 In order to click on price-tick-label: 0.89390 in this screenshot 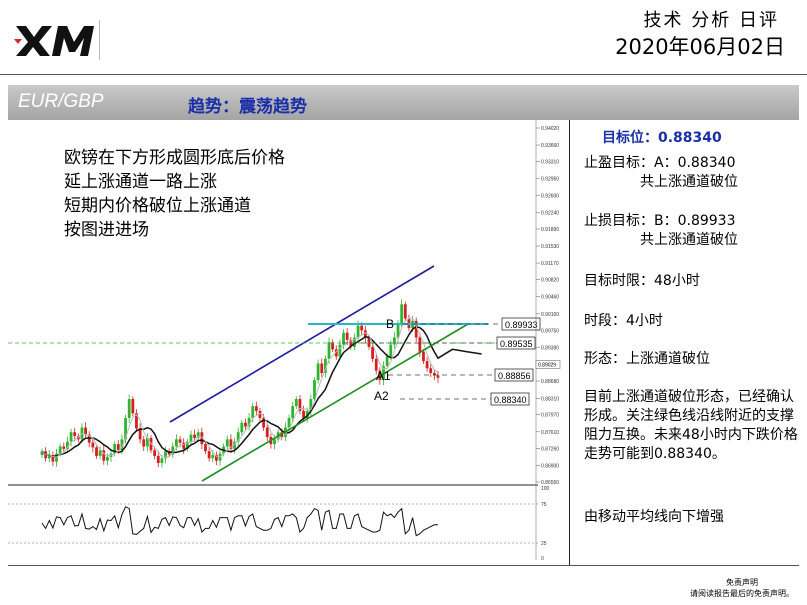, I will do `click(550, 348)`.